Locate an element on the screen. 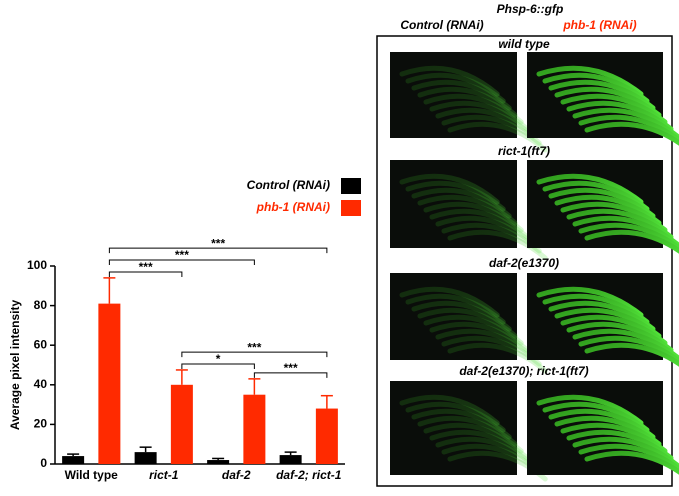 The width and height of the screenshot is (679, 496). x-tick-label: Wild type is located at coordinates (92, 475).